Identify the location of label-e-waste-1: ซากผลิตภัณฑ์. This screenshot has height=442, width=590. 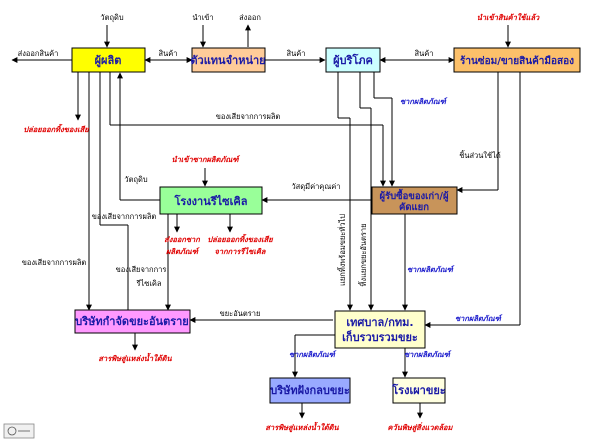
(424, 101).